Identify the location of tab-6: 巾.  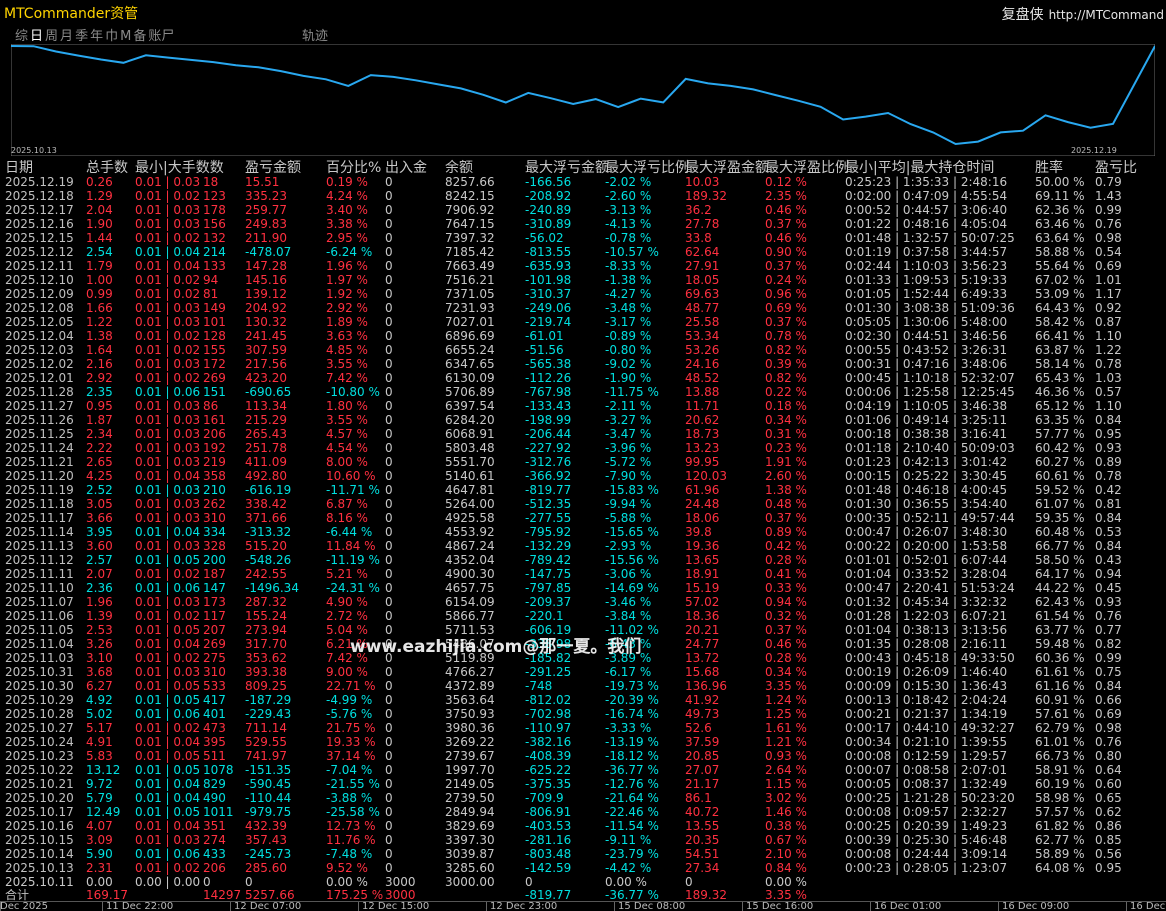
(112, 36).